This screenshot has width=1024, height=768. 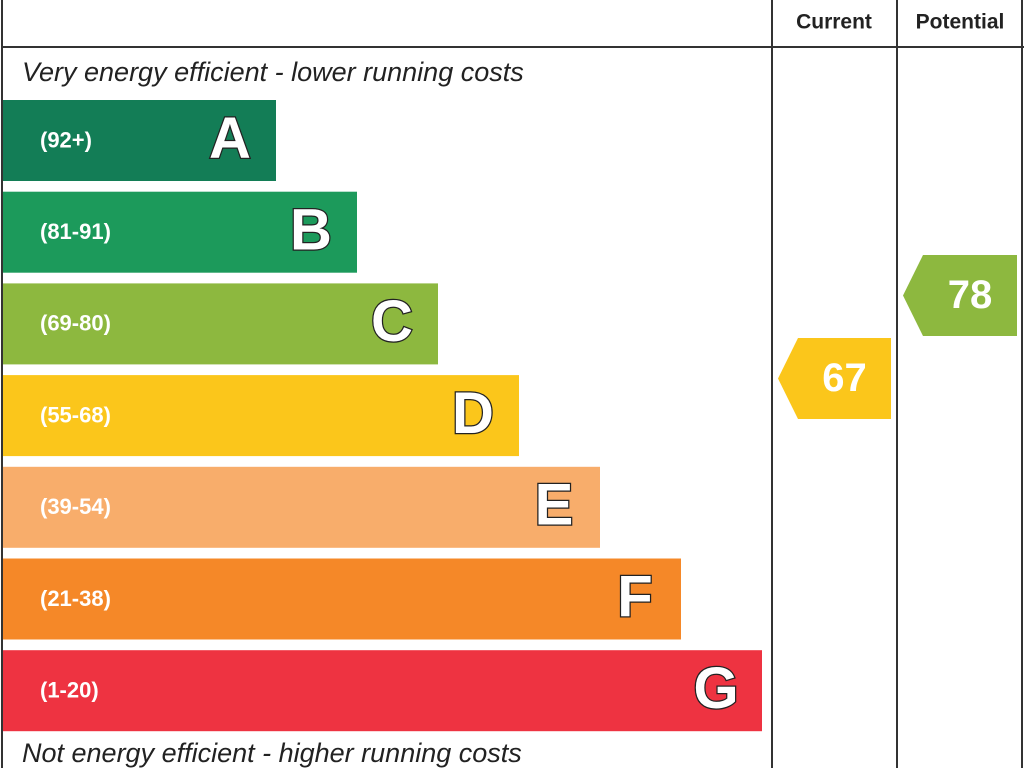 What do you see at coordinates (75, 598) in the screenshot?
I see `band-range: (21-38)` at bounding box center [75, 598].